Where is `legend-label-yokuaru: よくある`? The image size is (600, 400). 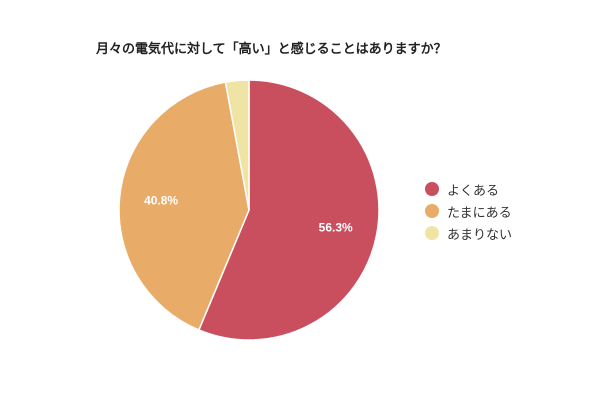
legend-label-yokuaru: よくある is located at coordinates (473, 191).